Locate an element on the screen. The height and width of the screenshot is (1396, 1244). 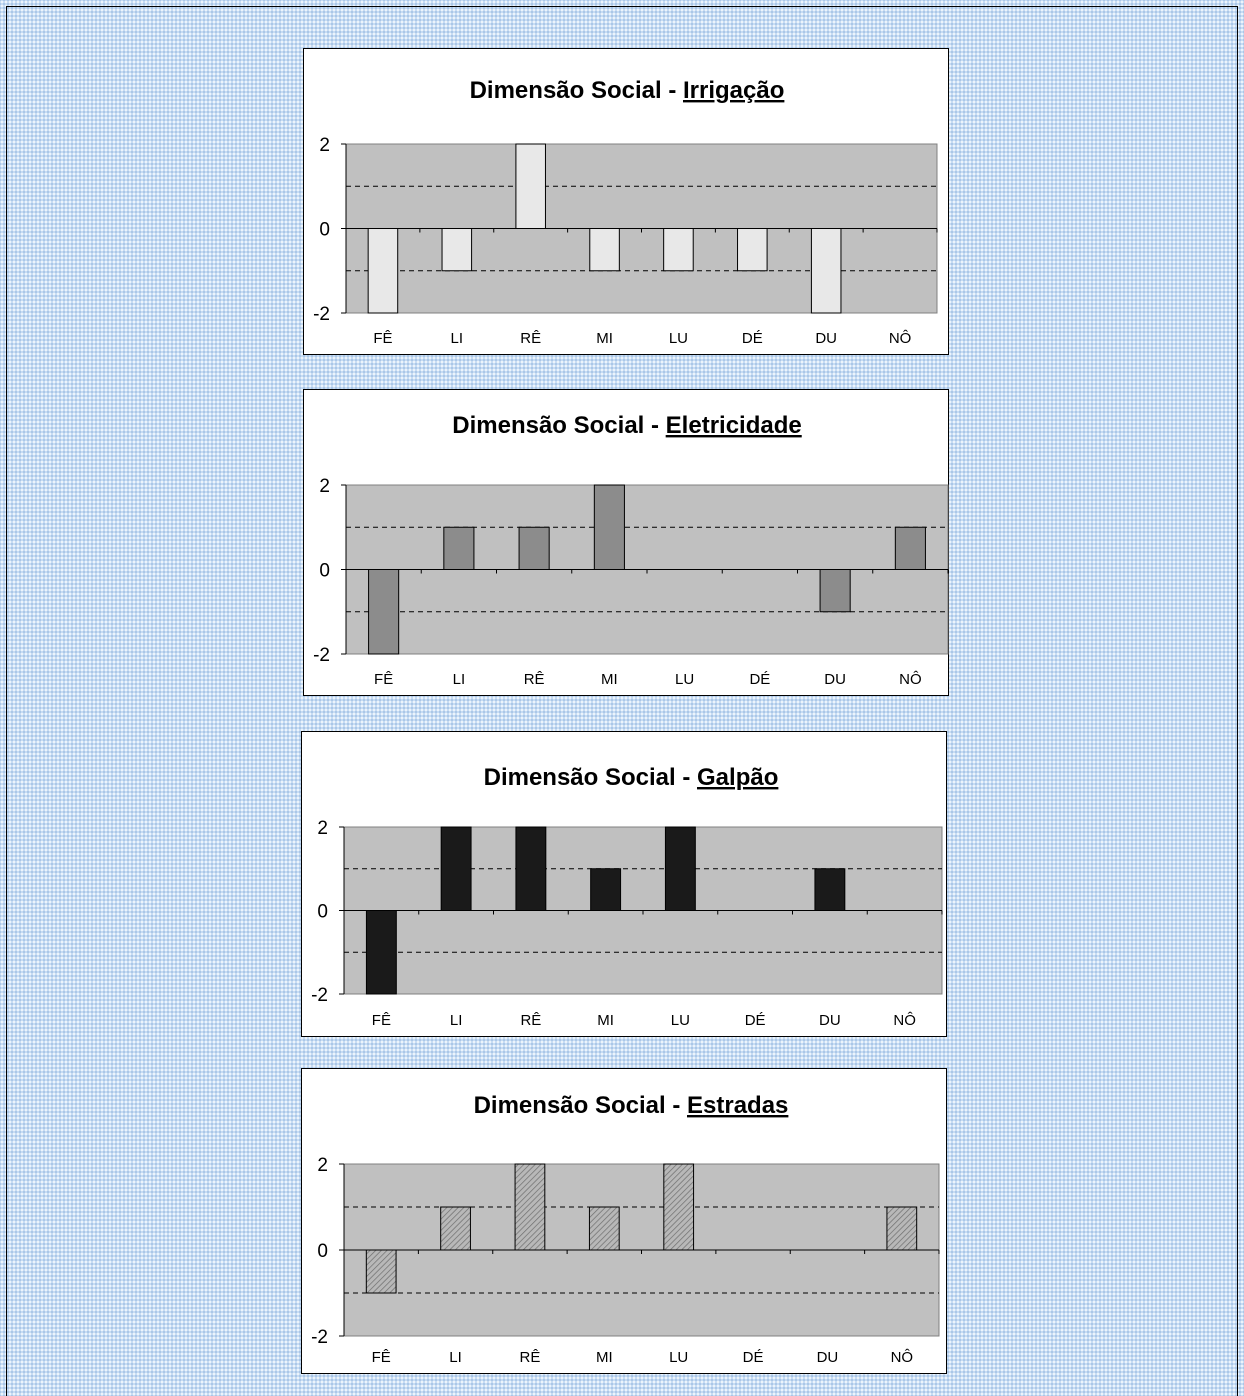
bar-DÉ is located at coordinates (752, 250).